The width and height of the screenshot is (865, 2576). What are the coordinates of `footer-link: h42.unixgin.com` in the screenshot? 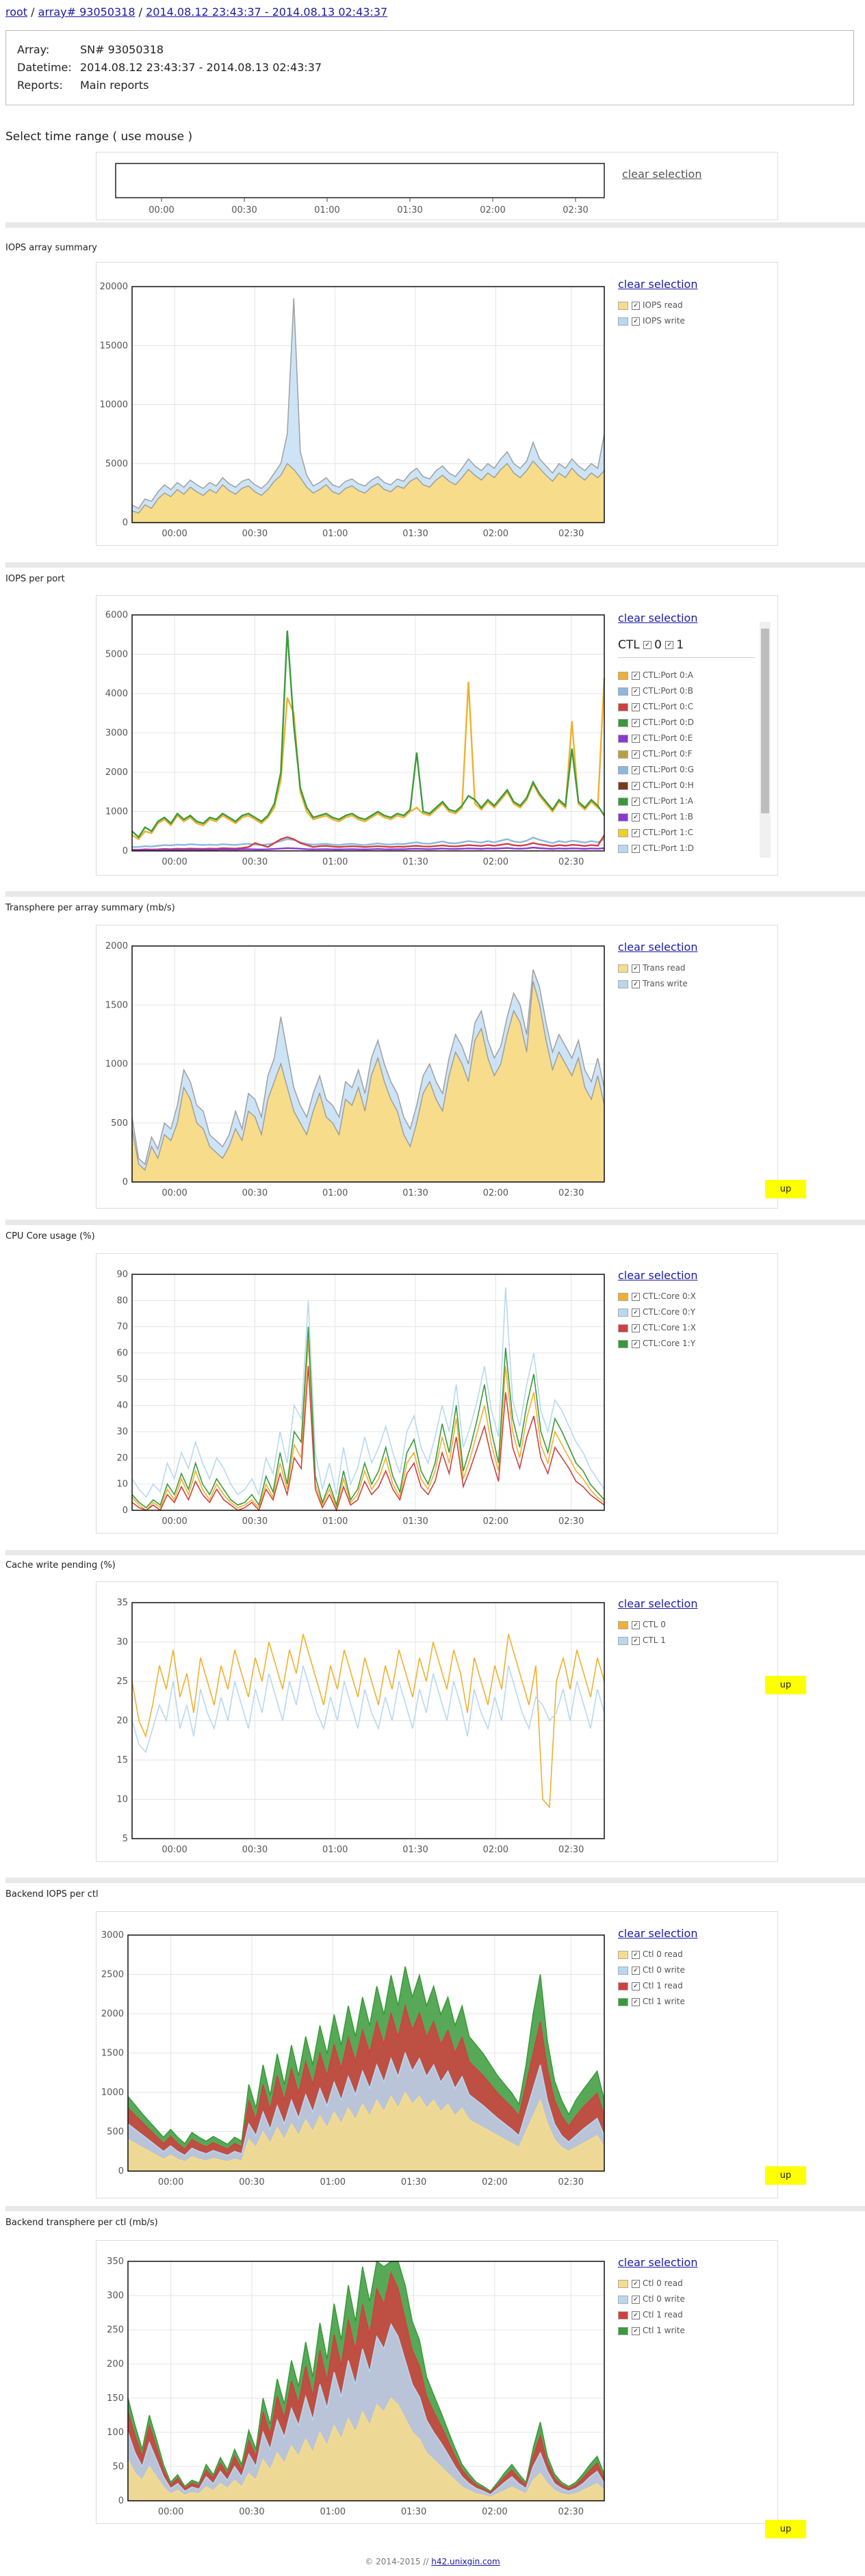 It's located at (465, 2561).